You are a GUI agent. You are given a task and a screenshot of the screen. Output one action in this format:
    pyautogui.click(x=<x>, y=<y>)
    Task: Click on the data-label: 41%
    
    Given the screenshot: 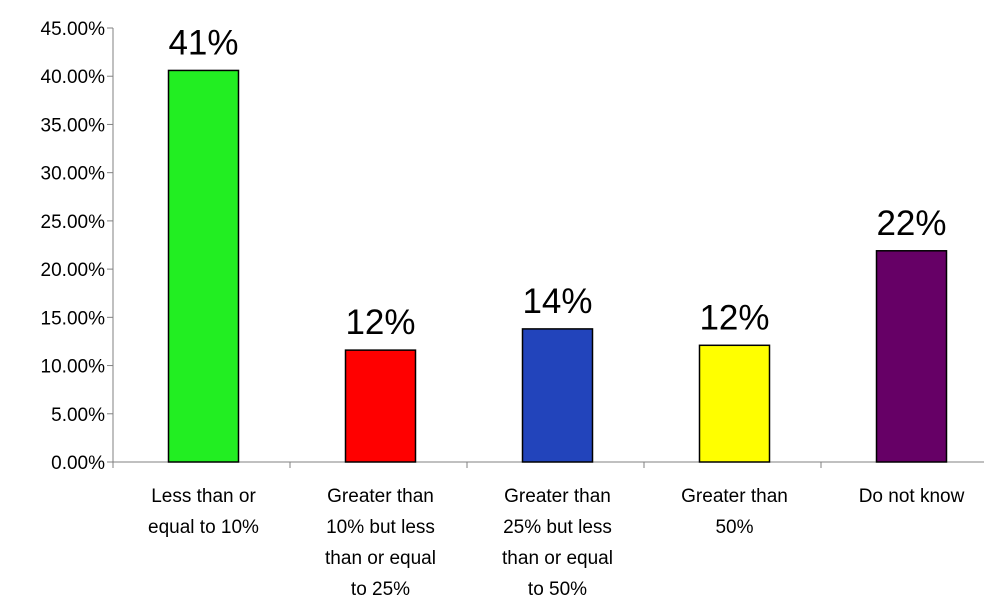 What is the action you would take?
    pyautogui.click(x=203, y=42)
    